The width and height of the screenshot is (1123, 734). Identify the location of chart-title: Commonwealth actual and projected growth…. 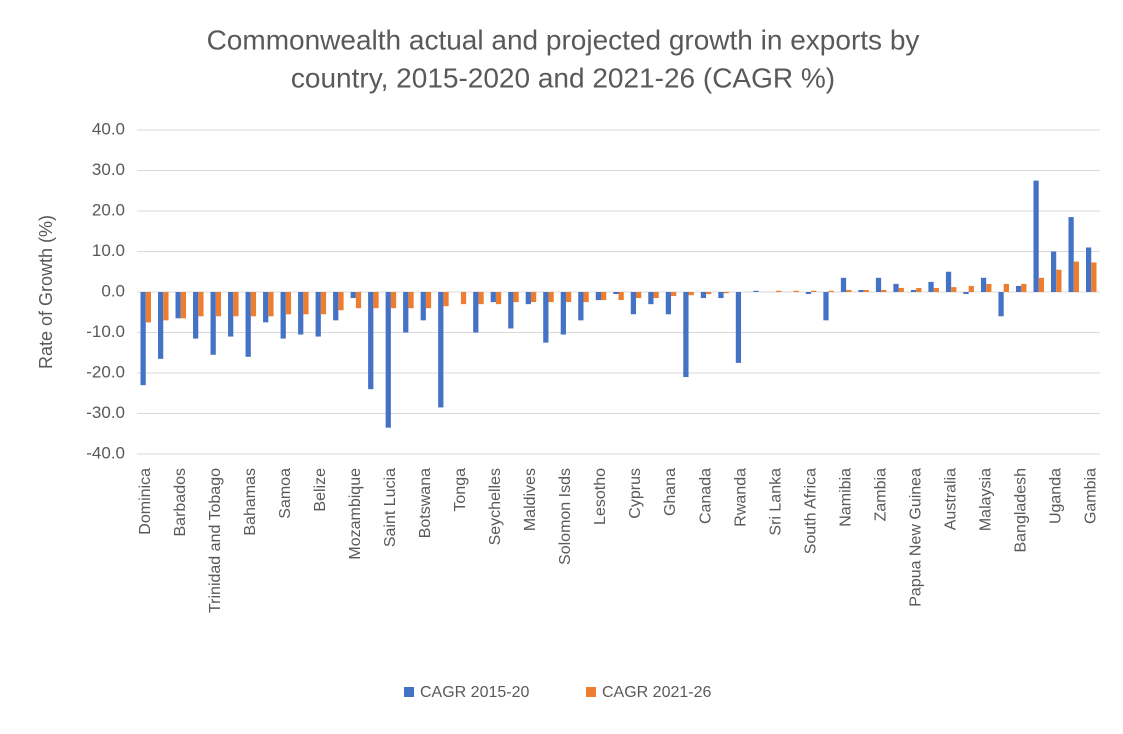
(563, 39).